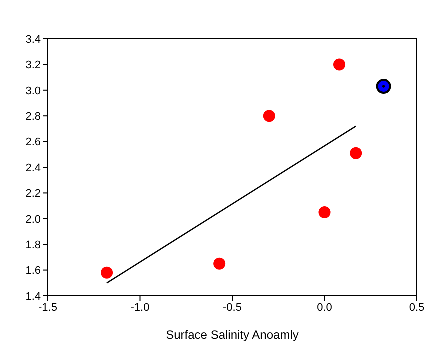 This screenshot has height=349, width=447. What do you see at coordinates (417, 308) in the screenshot?
I see `x-tick-label: 0.5` at bounding box center [417, 308].